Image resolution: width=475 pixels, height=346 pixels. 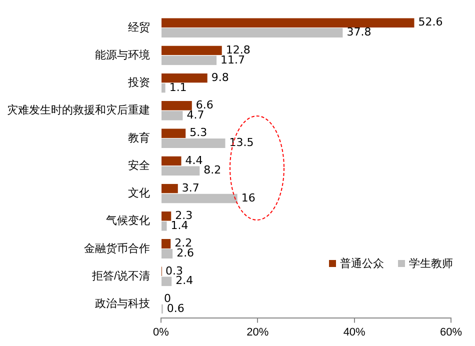 I want to click on y-tick-label: 金融货币合作, so click(x=117, y=248).